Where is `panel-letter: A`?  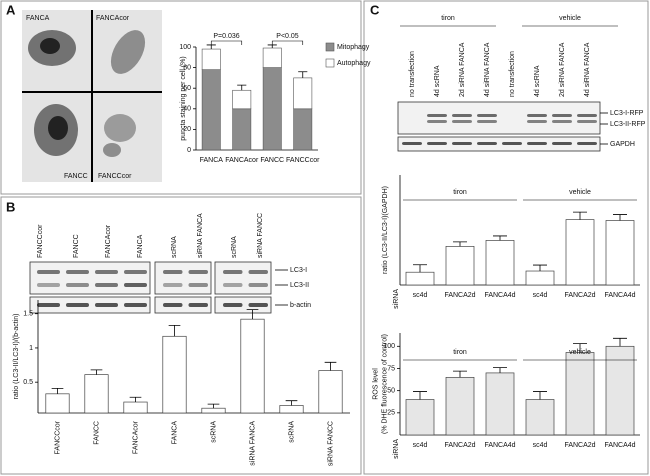 panel-letter: A is located at coordinates (11, 9).